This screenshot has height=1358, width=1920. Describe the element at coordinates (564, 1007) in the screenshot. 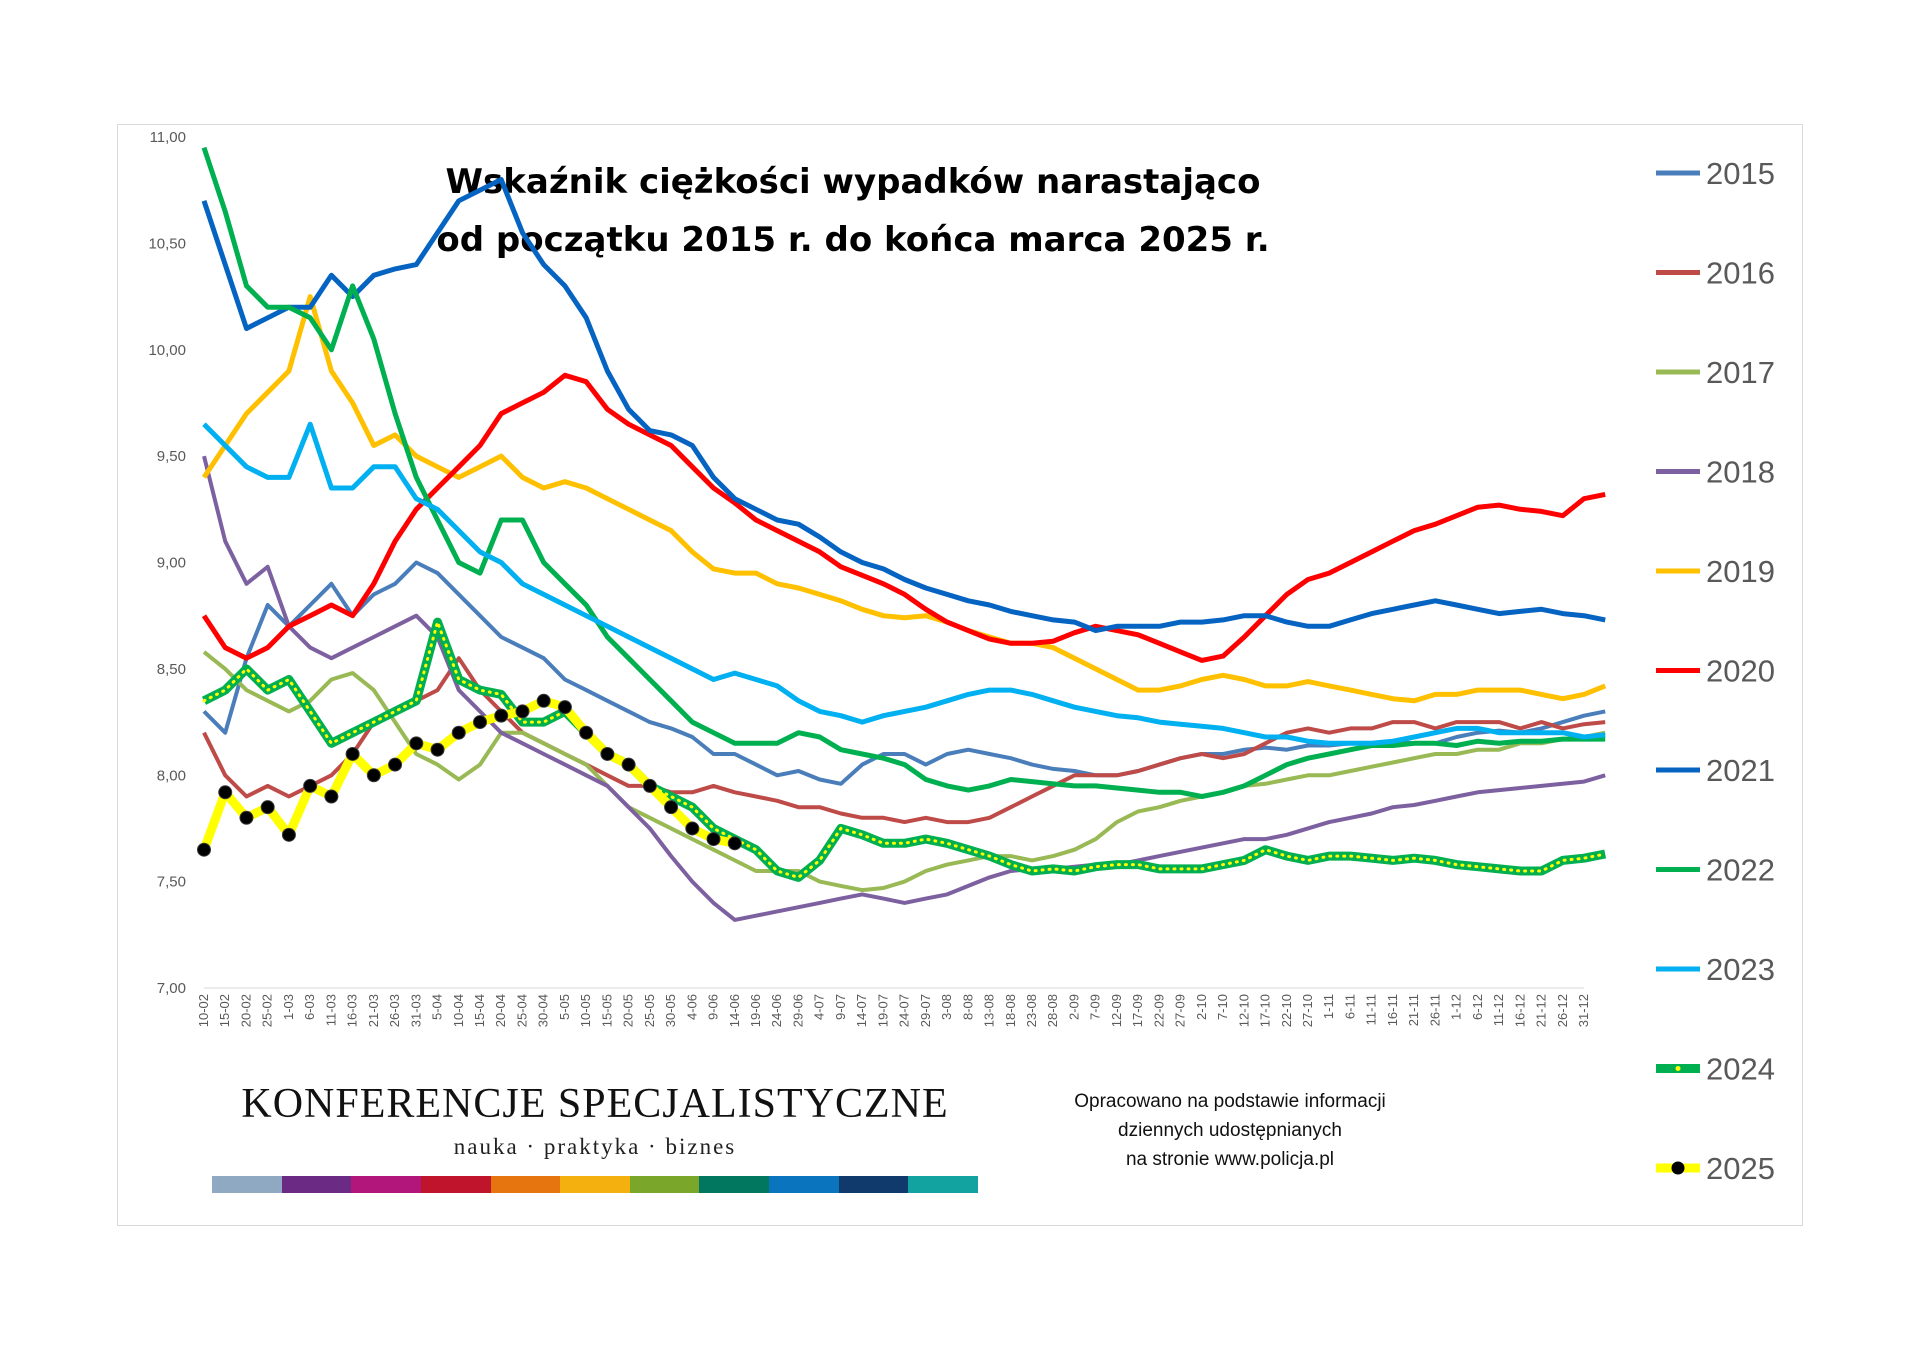

I see `x-tick-label: 5-05` at that location.